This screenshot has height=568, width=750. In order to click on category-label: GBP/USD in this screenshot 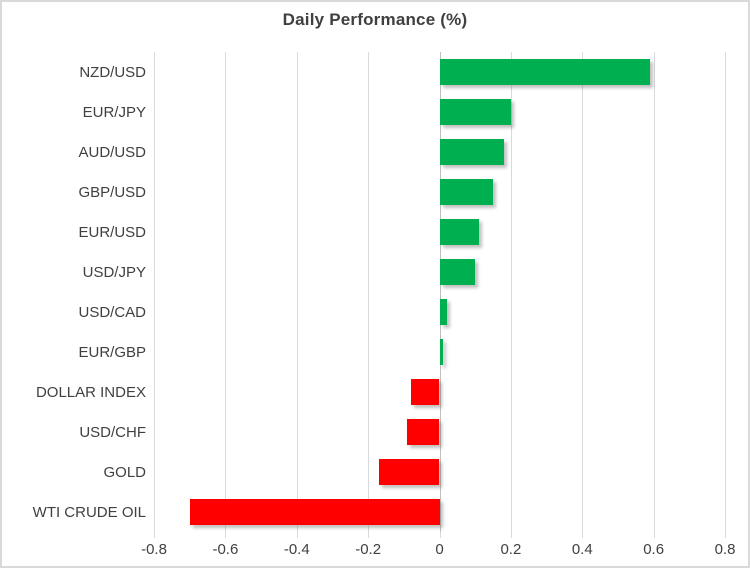, I will do `click(112, 192)`.